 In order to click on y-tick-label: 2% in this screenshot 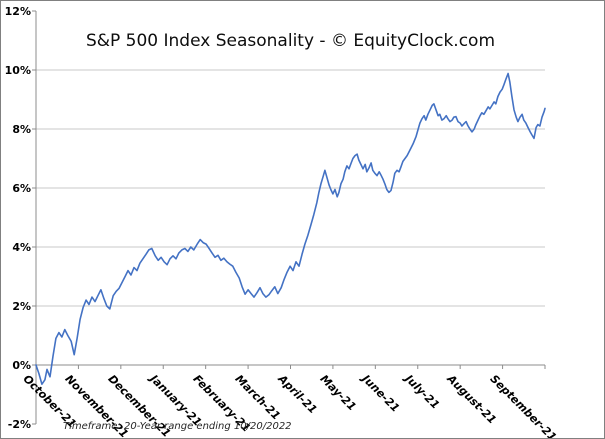, I will do `click(21, 306)`.